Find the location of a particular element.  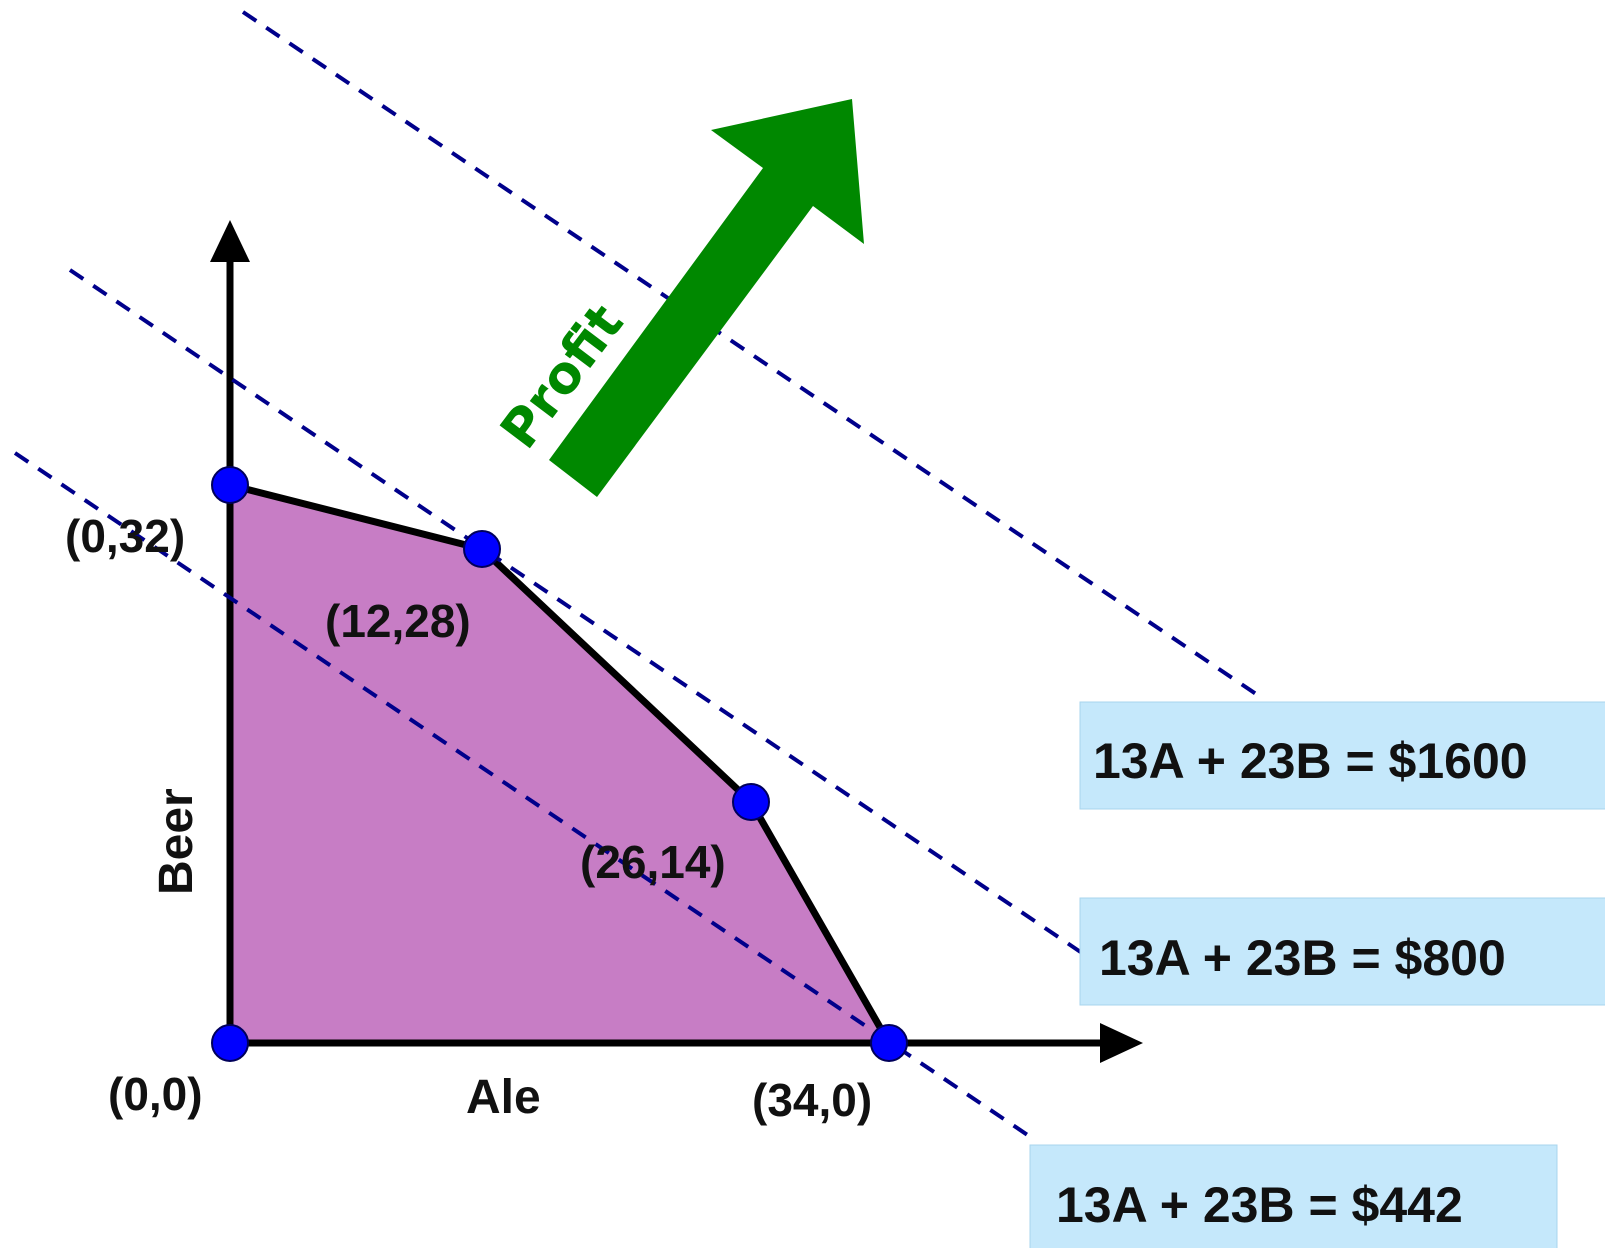

x-axis-label: Ale is located at coordinates (503, 1097).